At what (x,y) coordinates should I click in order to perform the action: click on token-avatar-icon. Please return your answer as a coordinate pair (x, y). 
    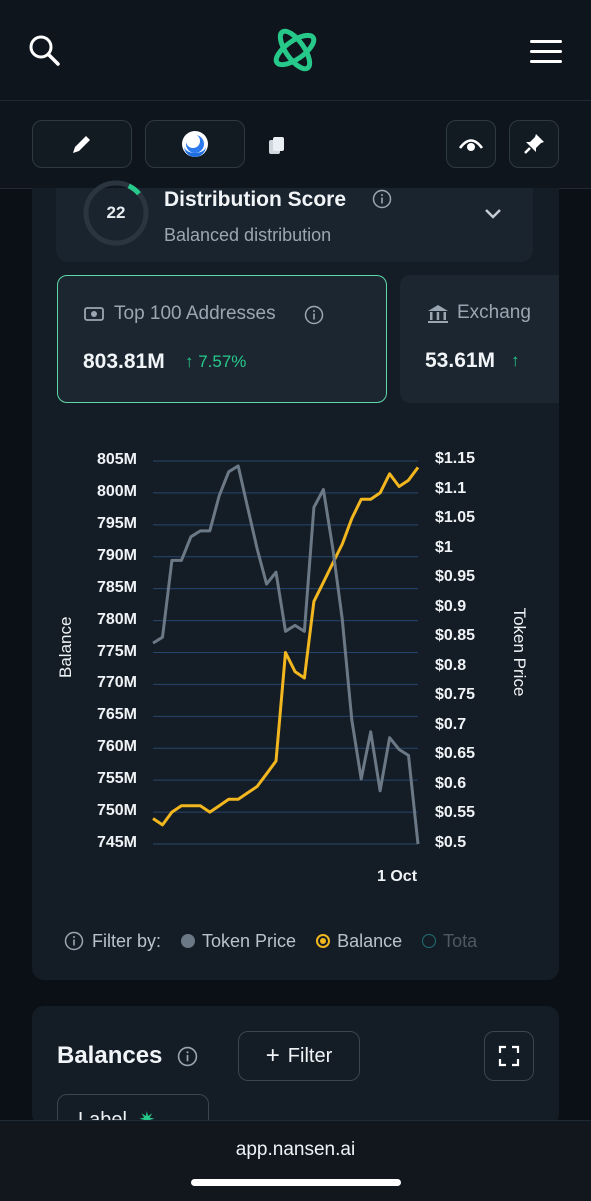
    Looking at the image, I should click on (195, 144).